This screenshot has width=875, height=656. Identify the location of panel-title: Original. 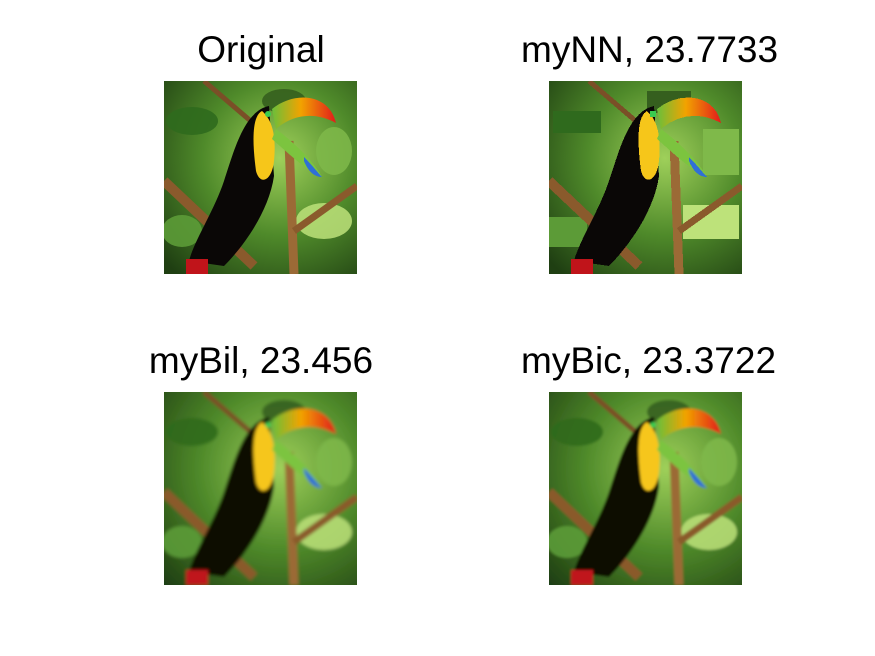
(261, 49).